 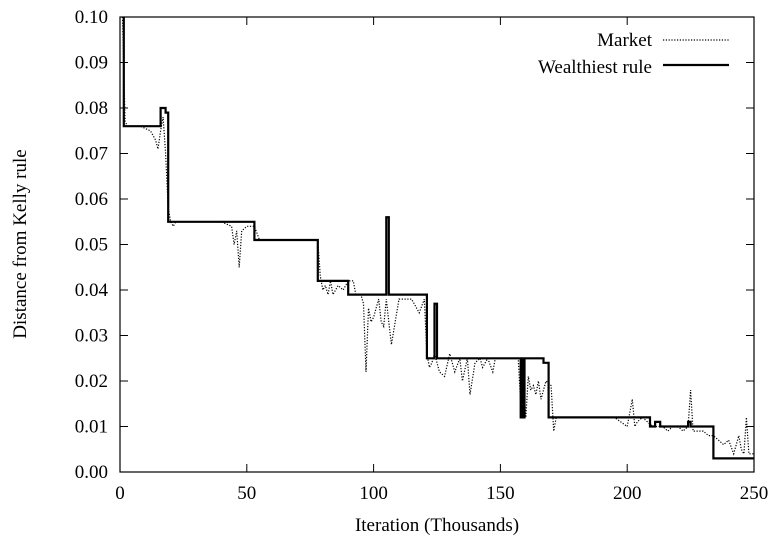 What do you see at coordinates (91, 63) in the screenshot?
I see `y-tick-label: 0.09` at bounding box center [91, 63].